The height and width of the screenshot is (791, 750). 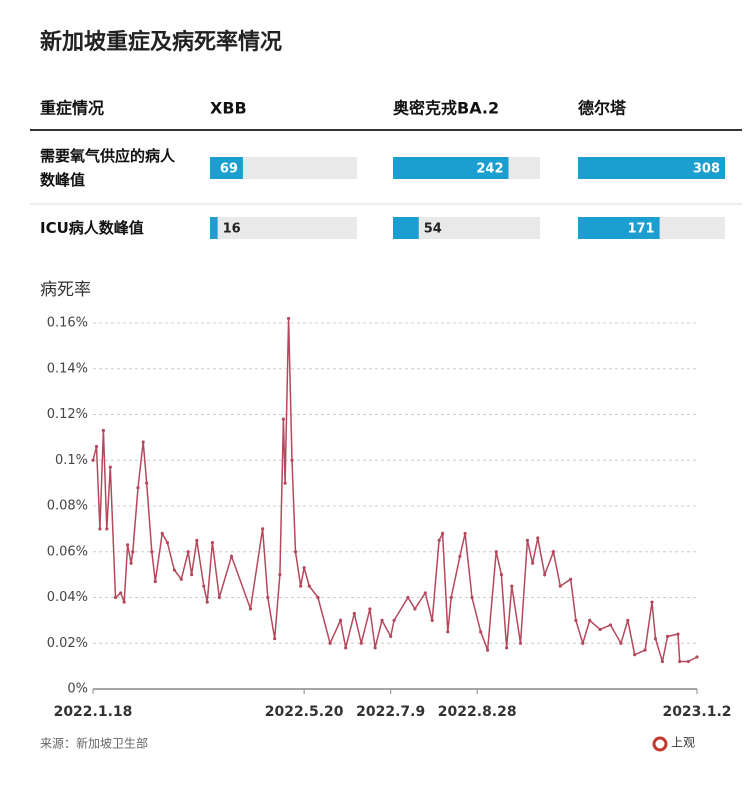 What do you see at coordinates (94, 743) in the screenshot?
I see `source: 来源：新加坡卫生部` at bounding box center [94, 743].